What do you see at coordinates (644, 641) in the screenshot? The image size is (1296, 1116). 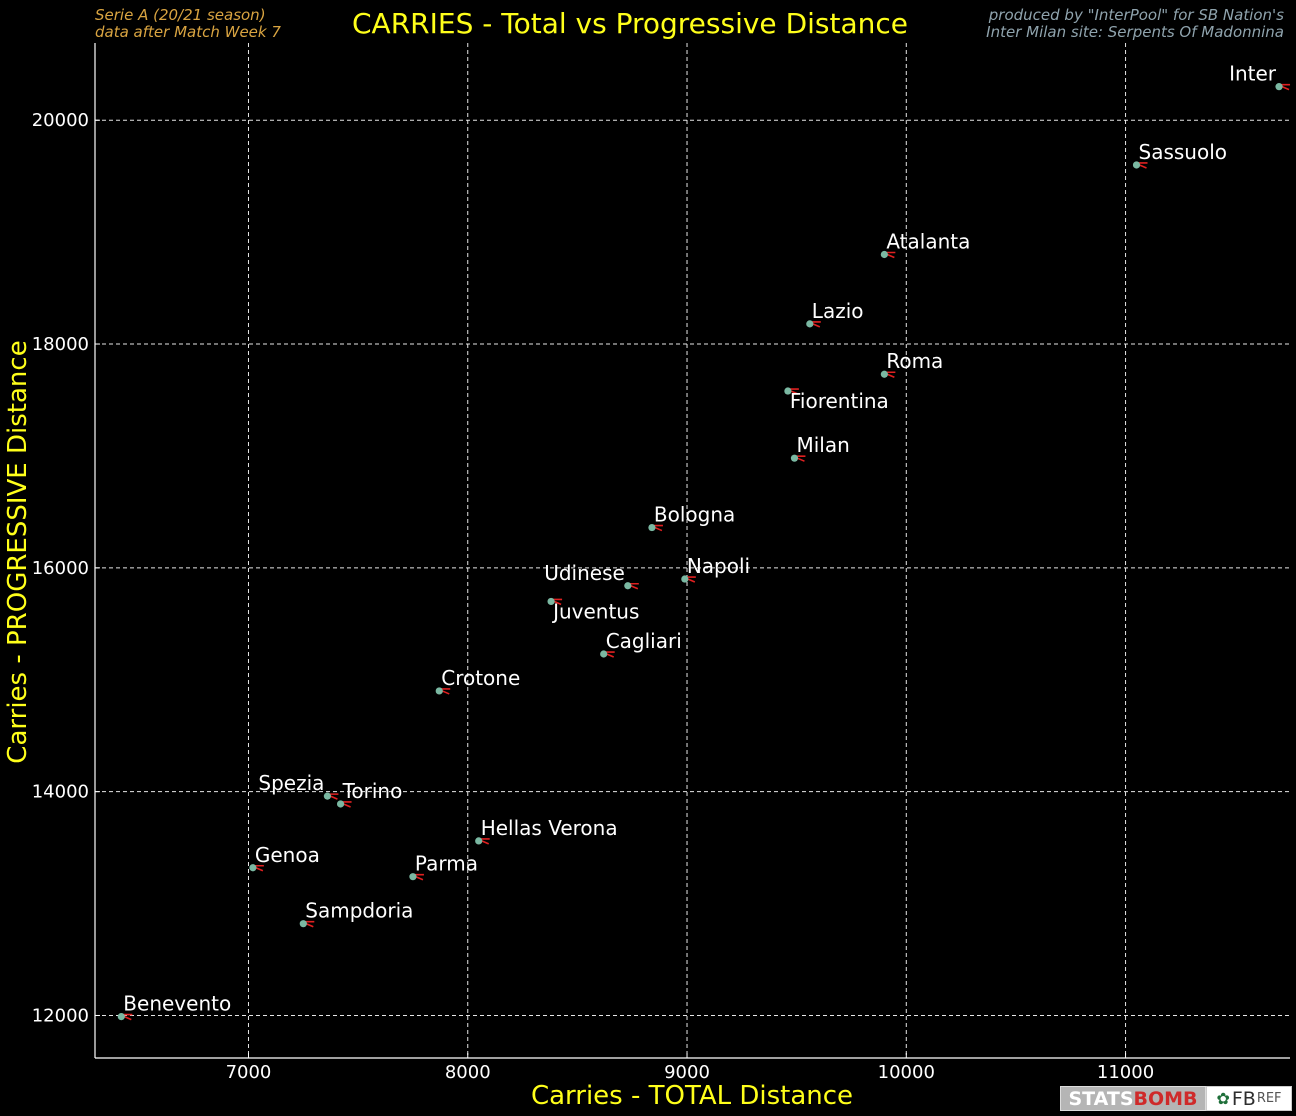 I see `point-label: Cagliari` at bounding box center [644, 641].